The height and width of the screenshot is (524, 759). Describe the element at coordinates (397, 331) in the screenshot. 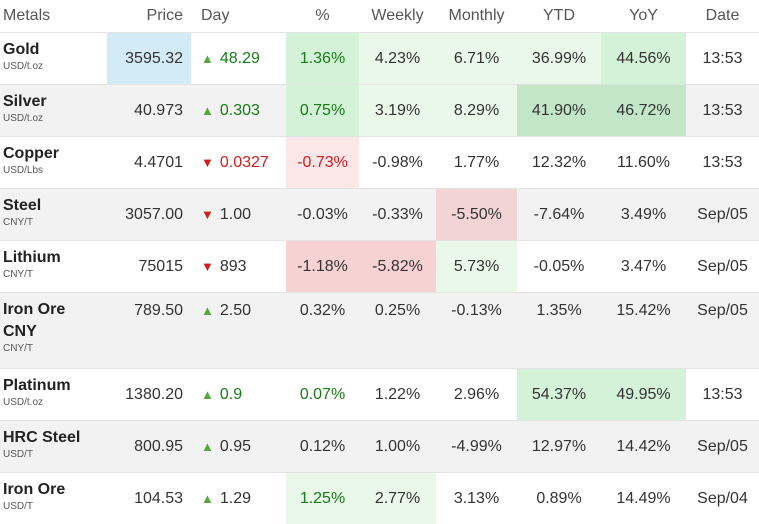

I see `weekly-cell: 0.25%` at that location.